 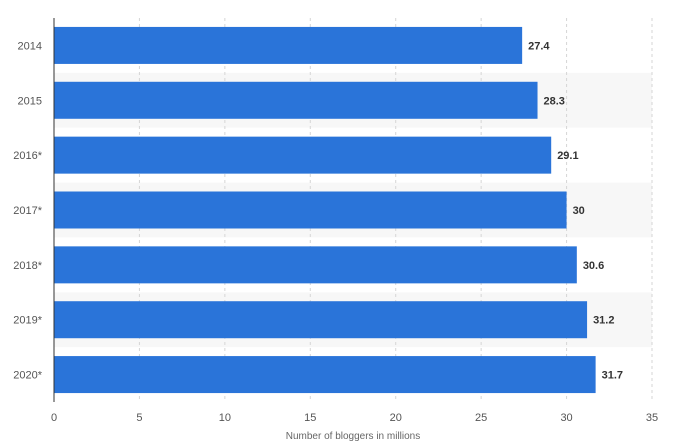 I want to click on x-tick-label: 0, so click(x=54, y=418).